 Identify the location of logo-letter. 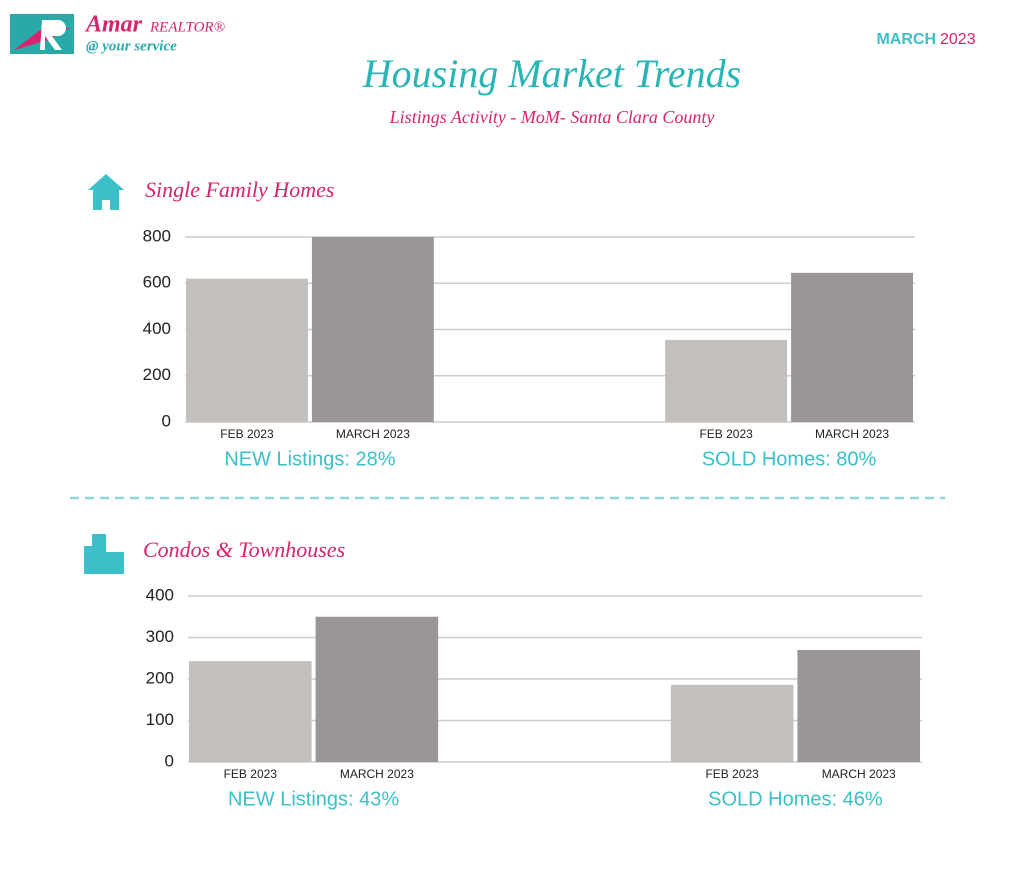
(53, 35).